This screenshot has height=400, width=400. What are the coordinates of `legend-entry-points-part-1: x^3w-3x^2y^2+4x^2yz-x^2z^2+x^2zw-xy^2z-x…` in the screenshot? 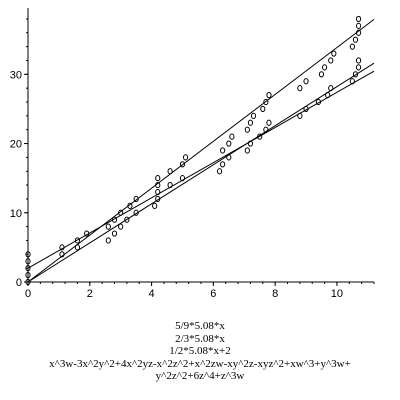 It's located at (200, 363).